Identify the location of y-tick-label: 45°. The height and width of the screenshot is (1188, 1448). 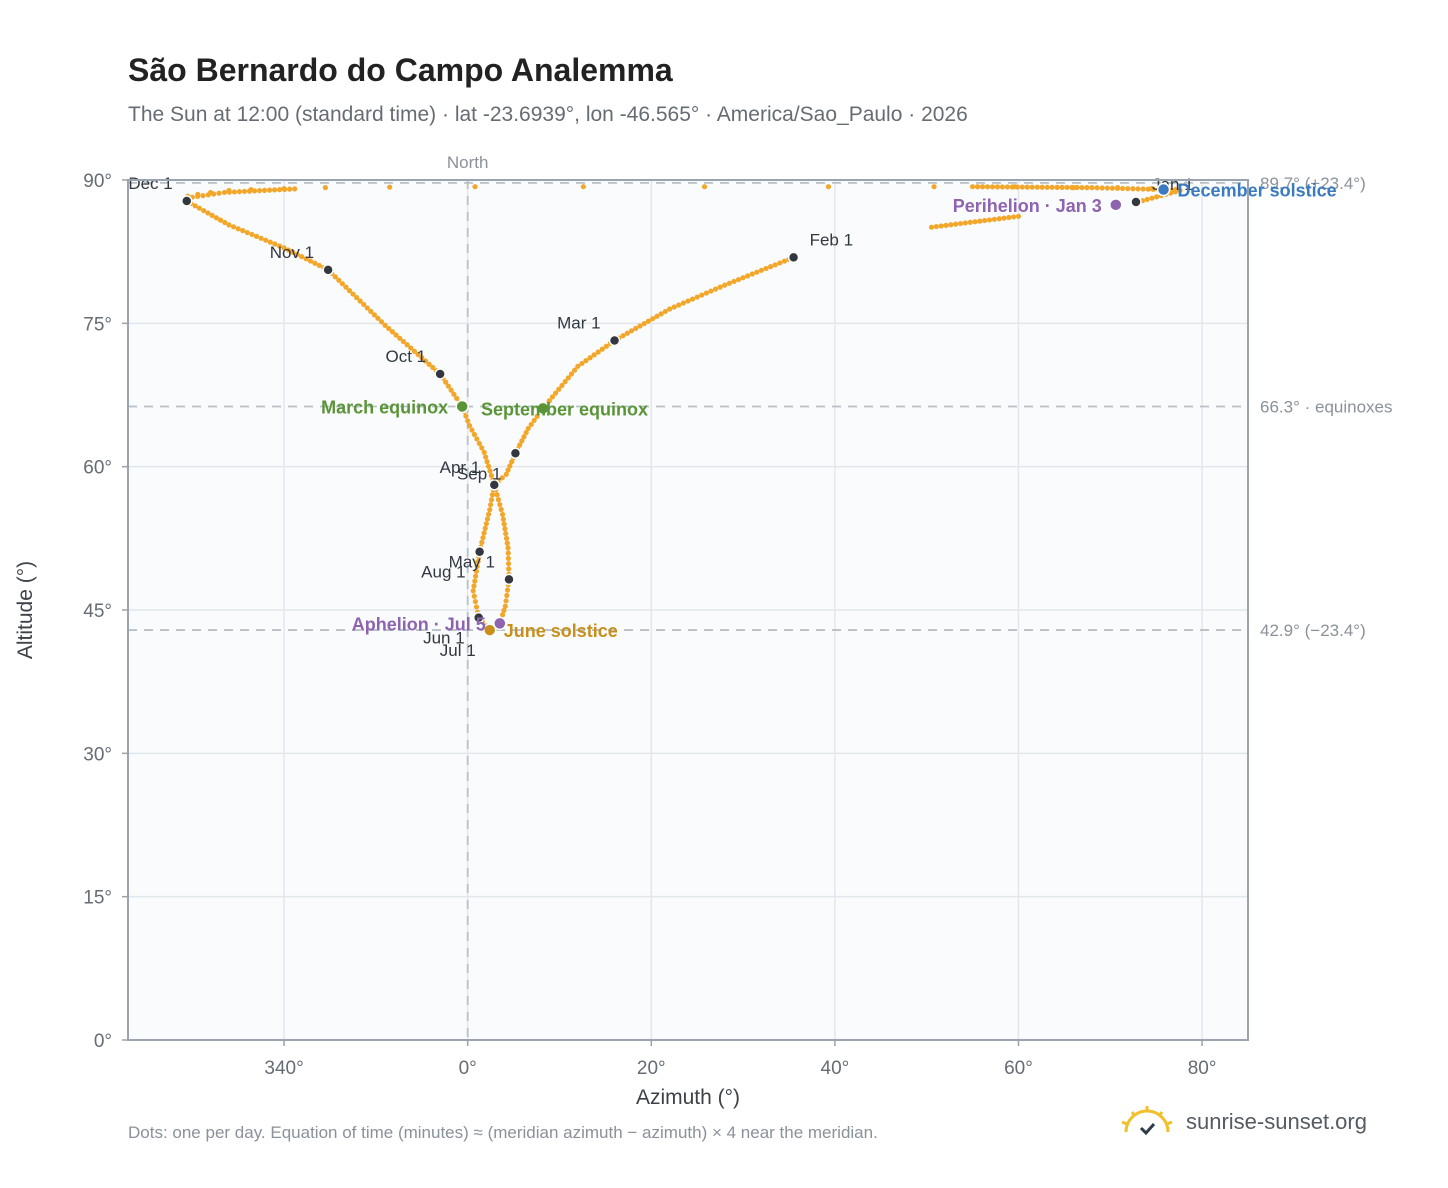
(97, 611).